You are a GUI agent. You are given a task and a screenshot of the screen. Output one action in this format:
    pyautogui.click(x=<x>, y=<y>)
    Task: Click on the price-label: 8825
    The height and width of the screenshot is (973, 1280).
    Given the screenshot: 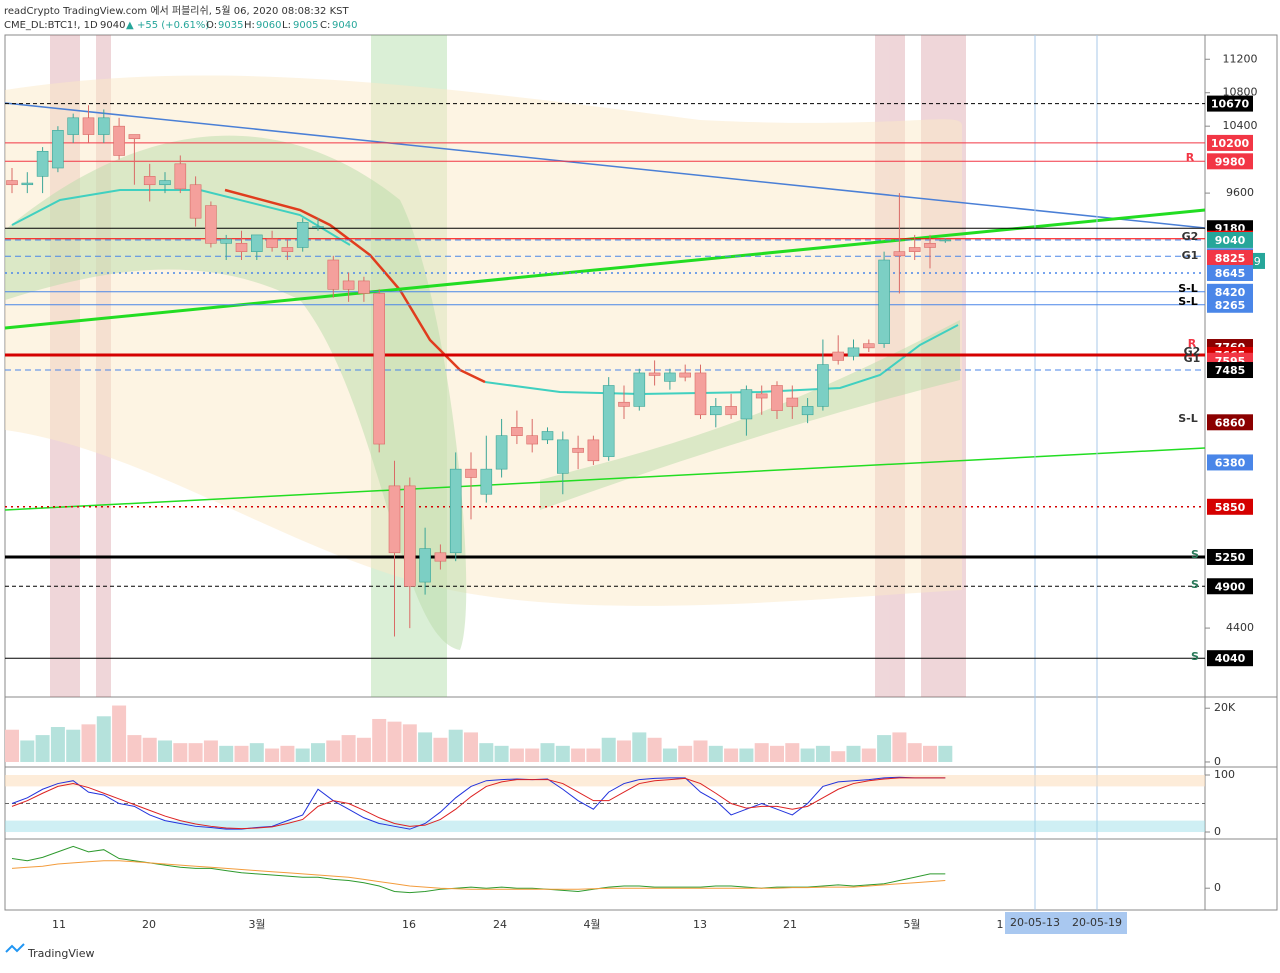 What is the action you would take?
    pyautogui.click(x=1230, y=258)
    